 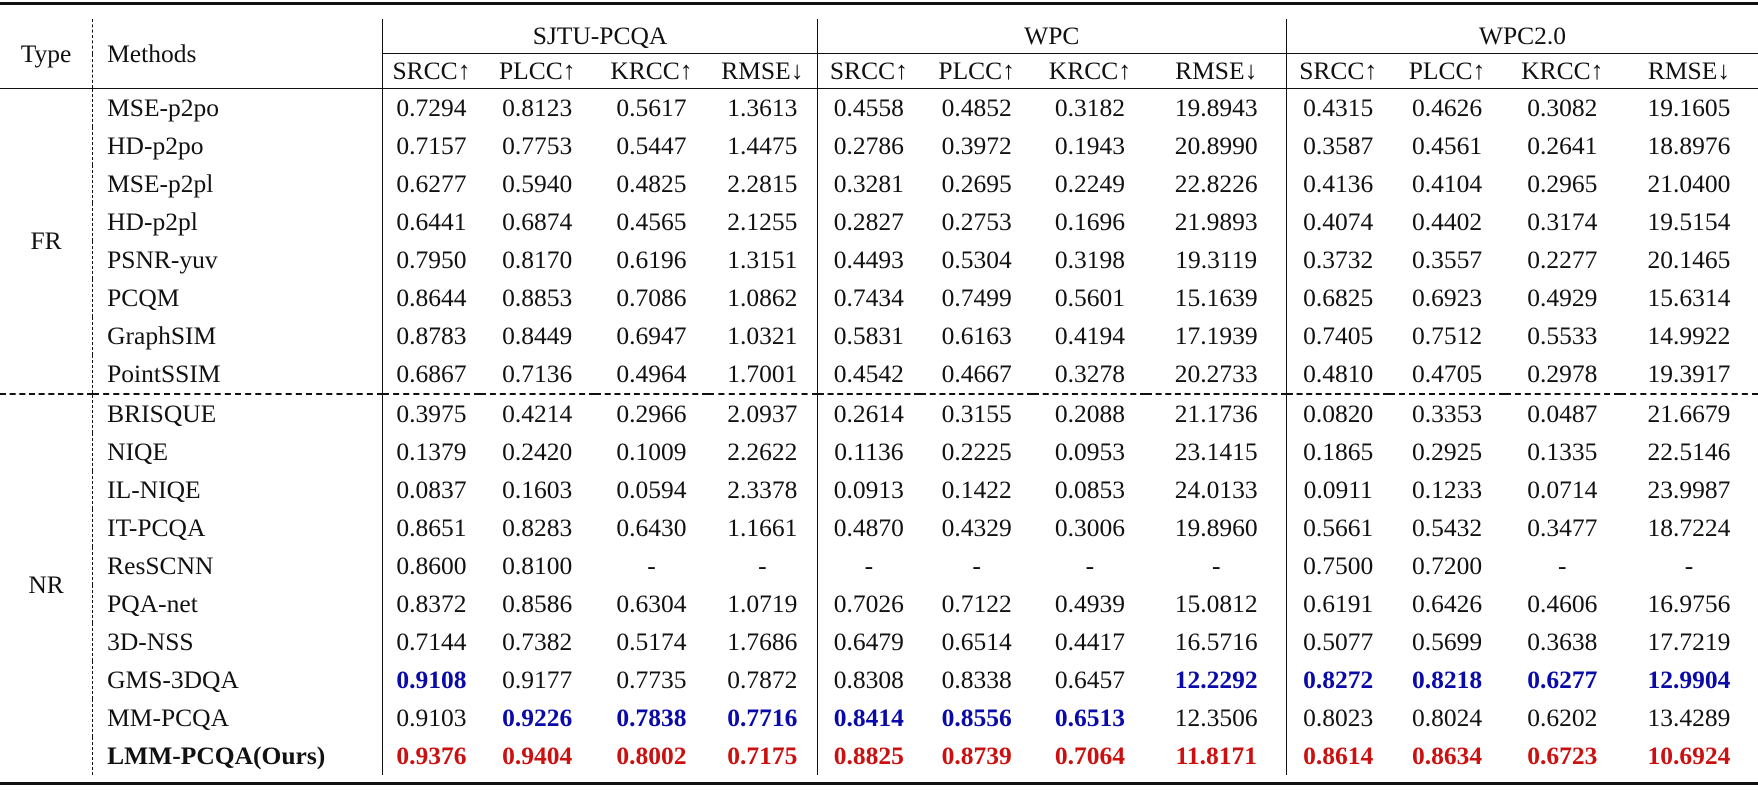 I want to click on value-cell: 0.6825, so click(x=1337, y=298).